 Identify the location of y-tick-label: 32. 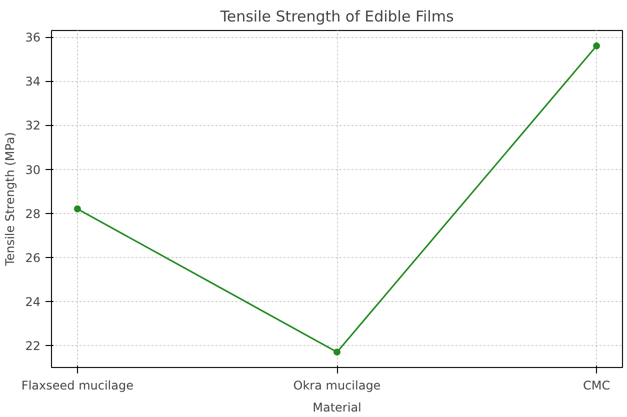
(33, 125).